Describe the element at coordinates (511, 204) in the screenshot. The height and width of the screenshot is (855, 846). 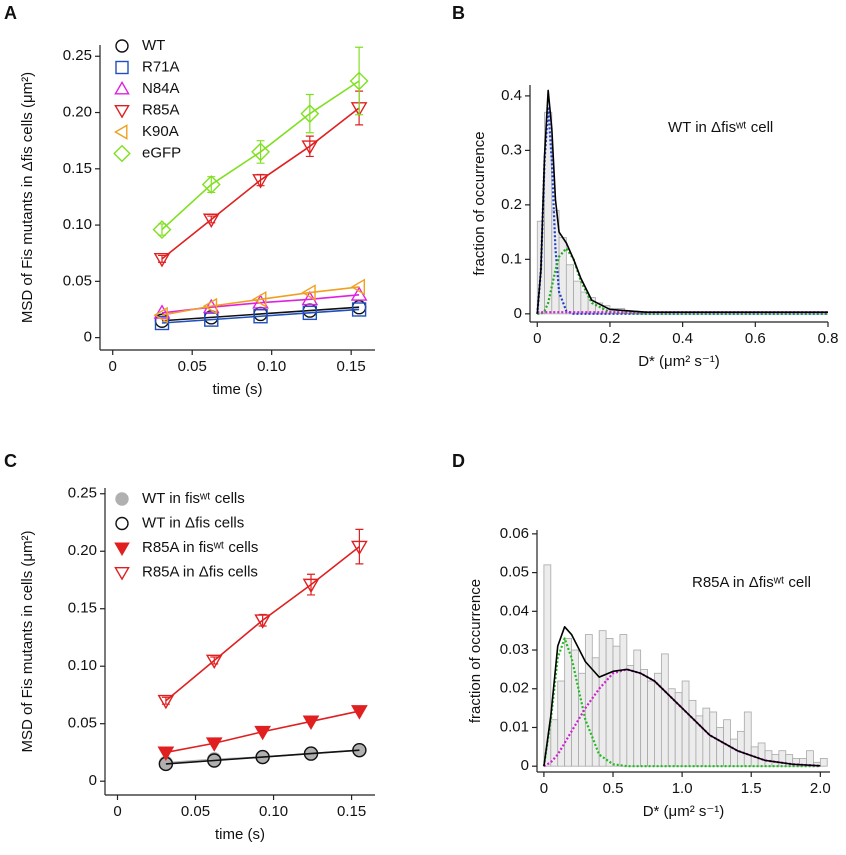
I see `y-tick-label: 0.2` at that location.